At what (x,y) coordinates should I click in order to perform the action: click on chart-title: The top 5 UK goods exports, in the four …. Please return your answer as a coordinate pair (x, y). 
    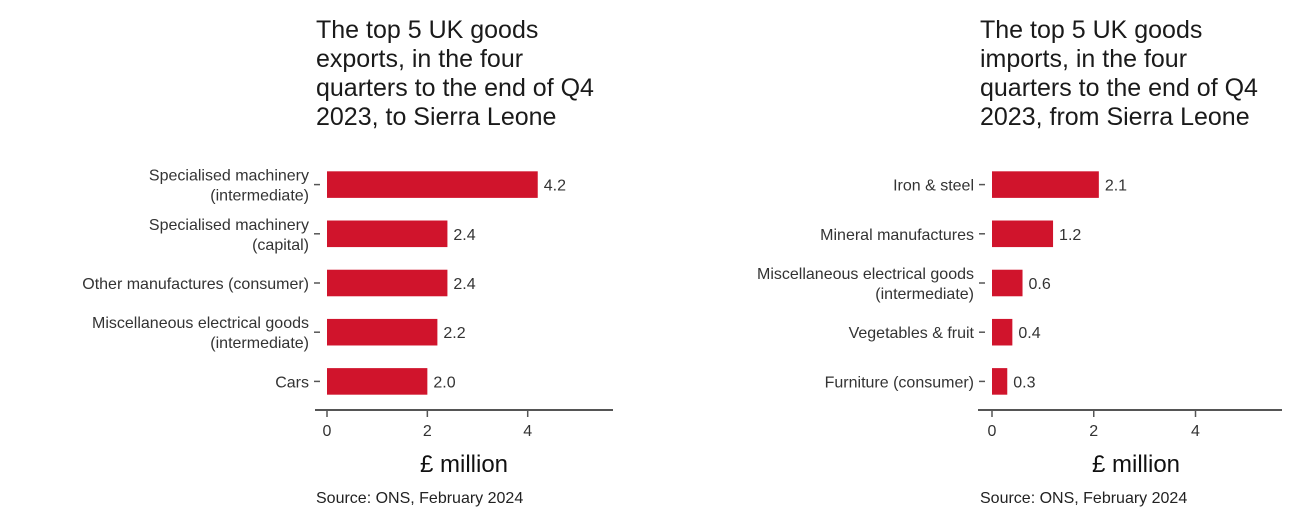
    Looking at the image, I should click on (455, 73).